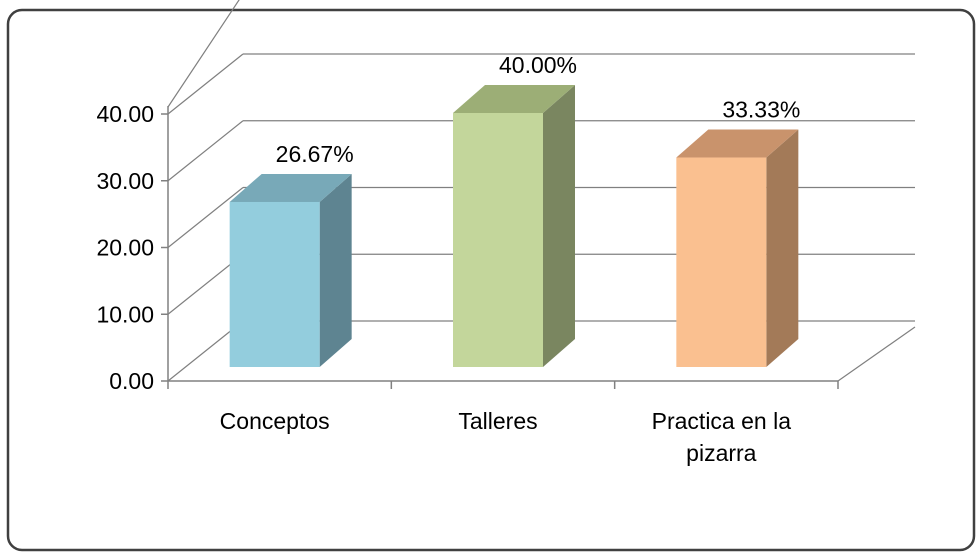 The width and height of the screenshot is (980, 555). Describe the element at coordinates (275, 421) in the screenshot. I see `category-label: Conceptos` at that location.